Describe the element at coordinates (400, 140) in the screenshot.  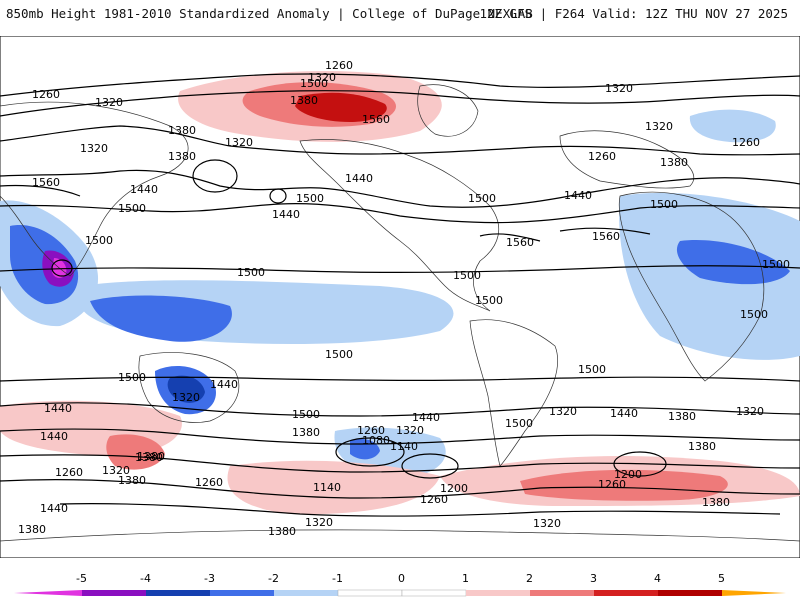
I see `contour-1380-nh` at that location.